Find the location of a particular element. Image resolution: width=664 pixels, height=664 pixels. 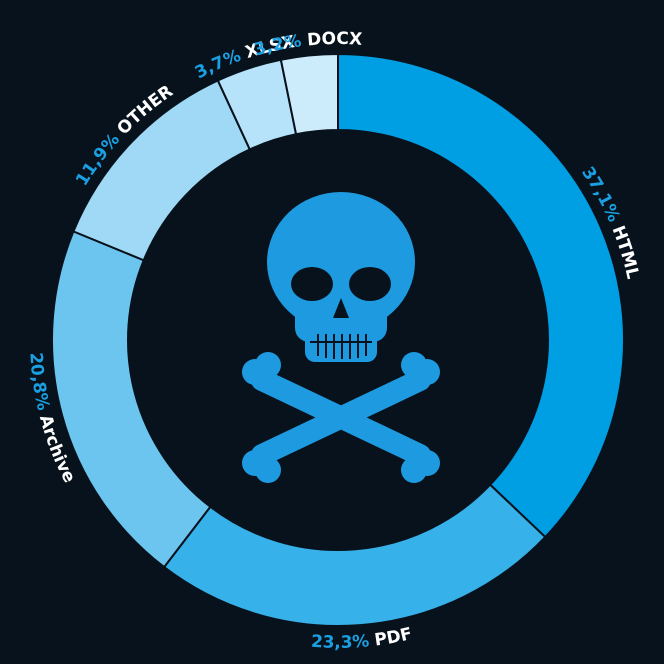

skull-icon is located at coordinates (341, 337).